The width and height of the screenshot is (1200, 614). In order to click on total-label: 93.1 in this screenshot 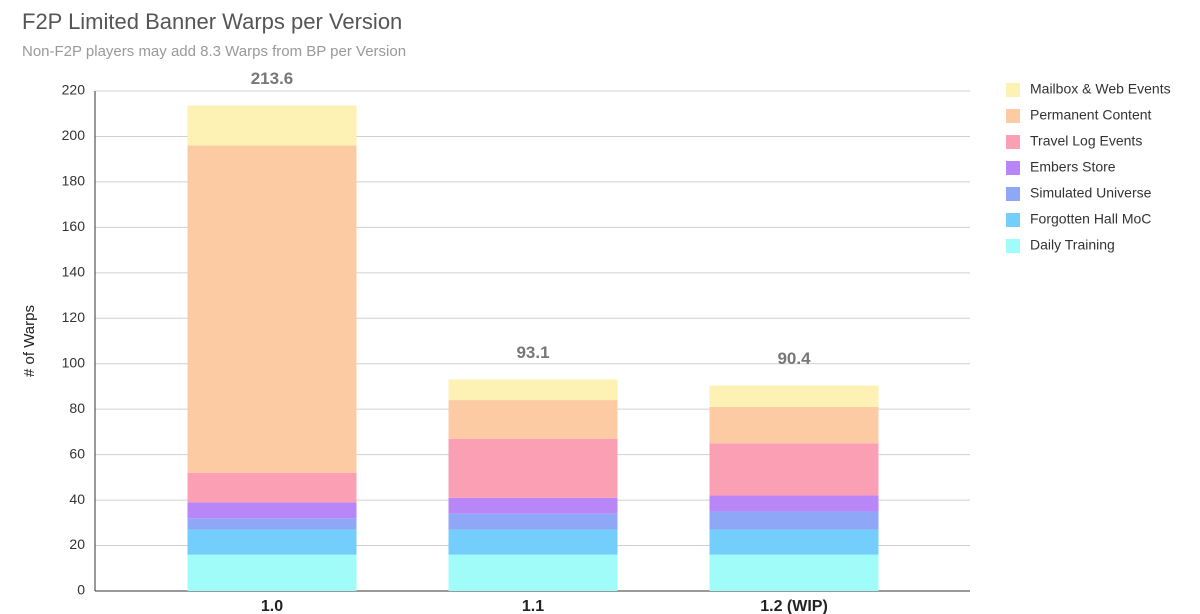, I will do `click(532, 352)`.